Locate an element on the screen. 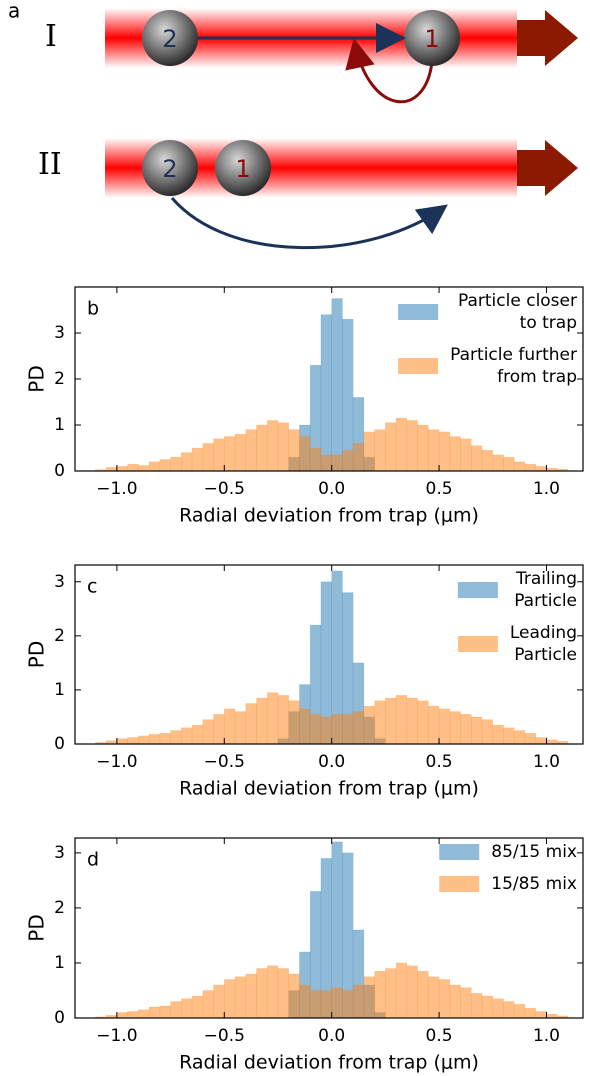  x-tick-label: 0.5 is located at coordinates (439, 762).